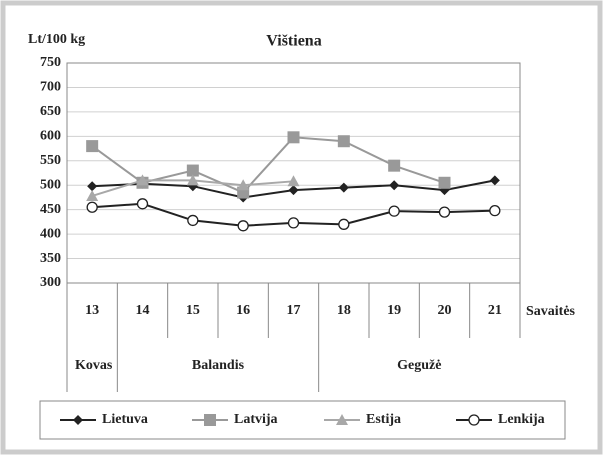 The width and height of the screenshot is (603, 455). Describe the element at coordinates (419, 365) in the screenshot. I see `month-label: Gegužė` at that location.